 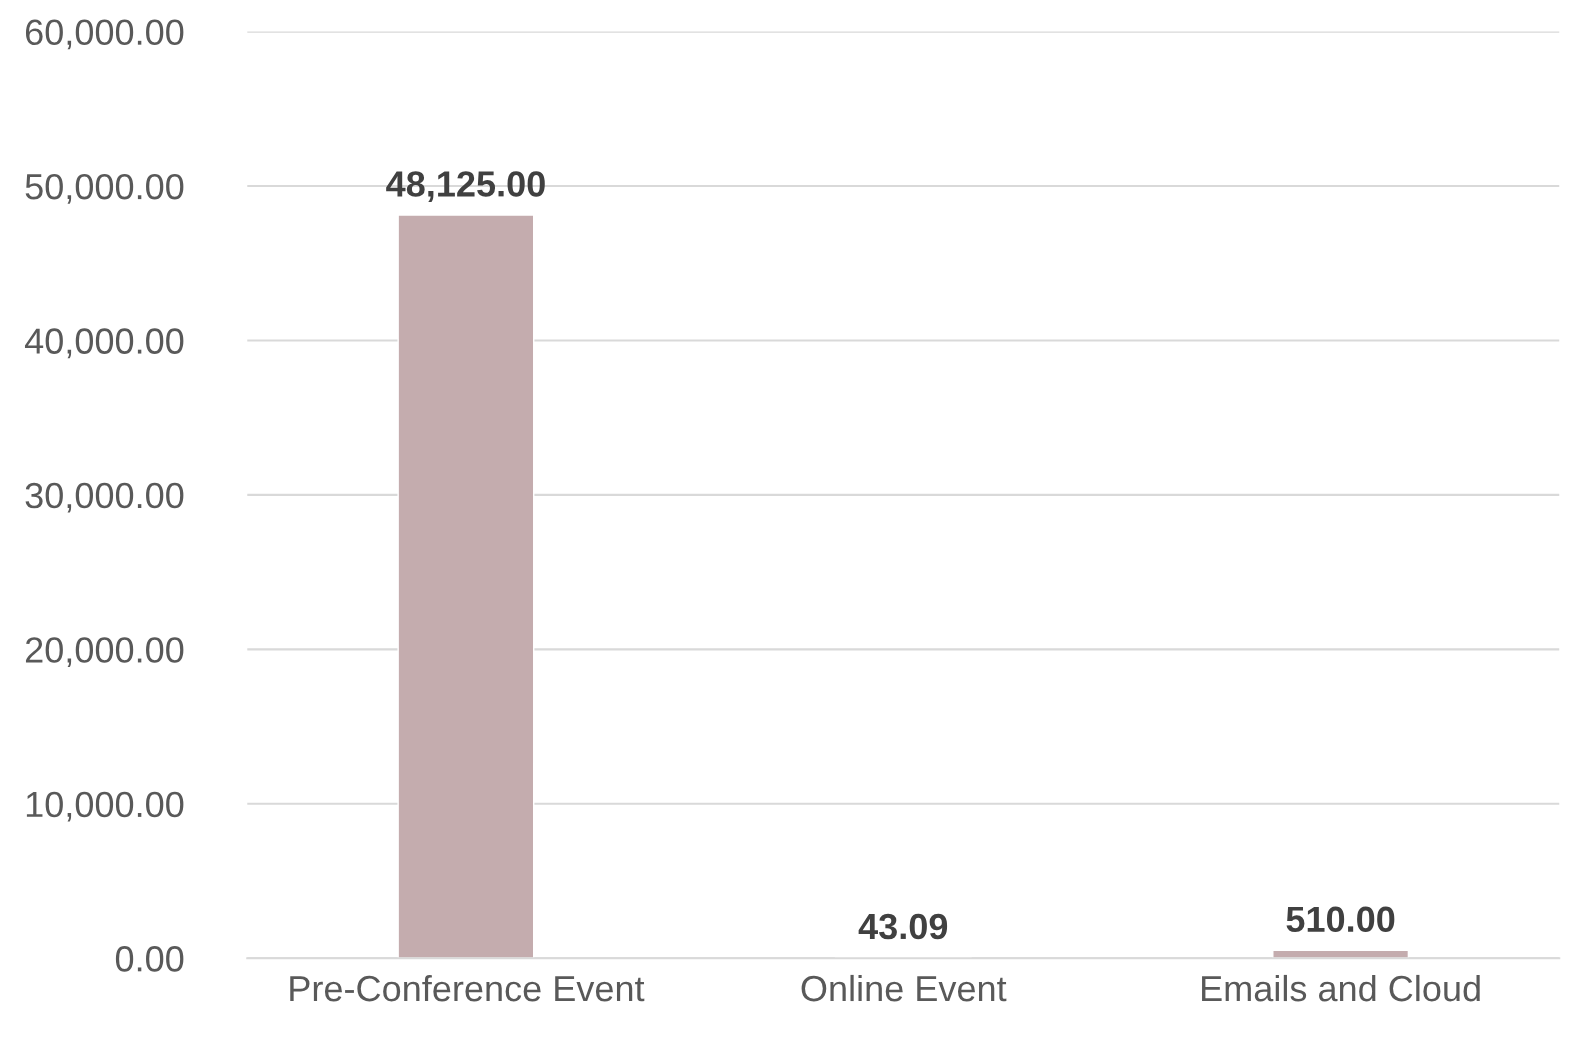 I want to click on data-label: 48,125.00, so click(x=465, y=186).